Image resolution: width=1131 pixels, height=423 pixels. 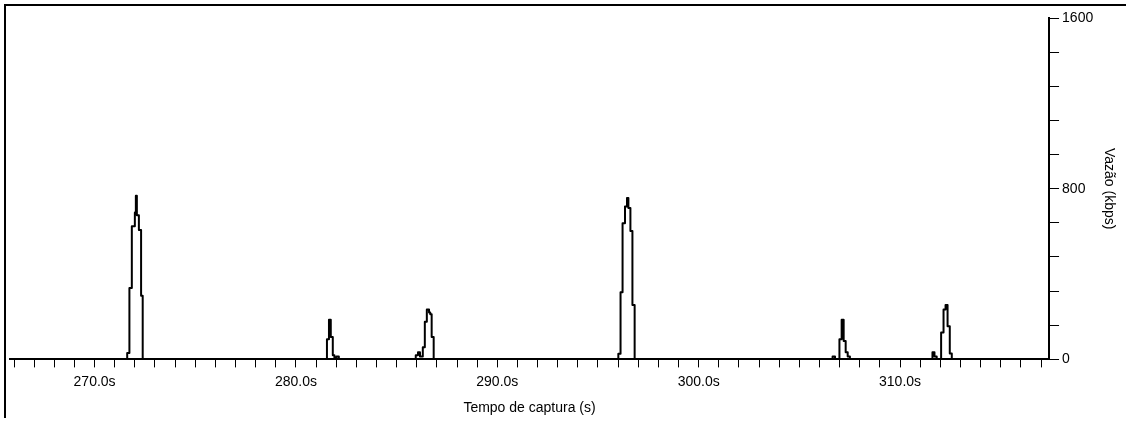 I want to click on x-tick-label: 290.0s, so click(x=497, y=380).